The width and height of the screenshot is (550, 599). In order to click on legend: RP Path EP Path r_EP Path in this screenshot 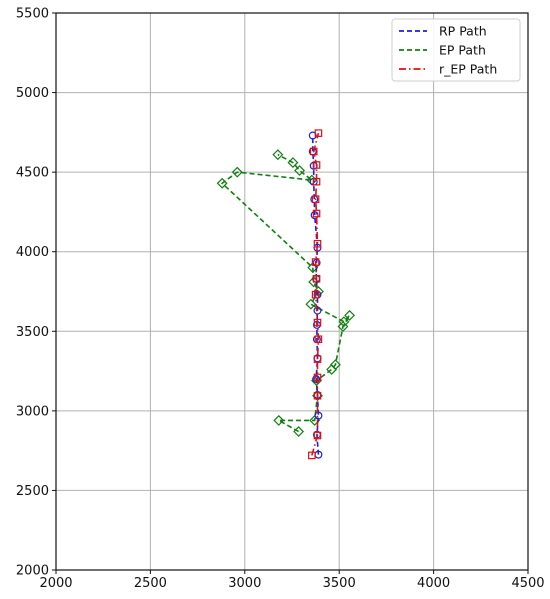, I will do `click(456, 50)`.